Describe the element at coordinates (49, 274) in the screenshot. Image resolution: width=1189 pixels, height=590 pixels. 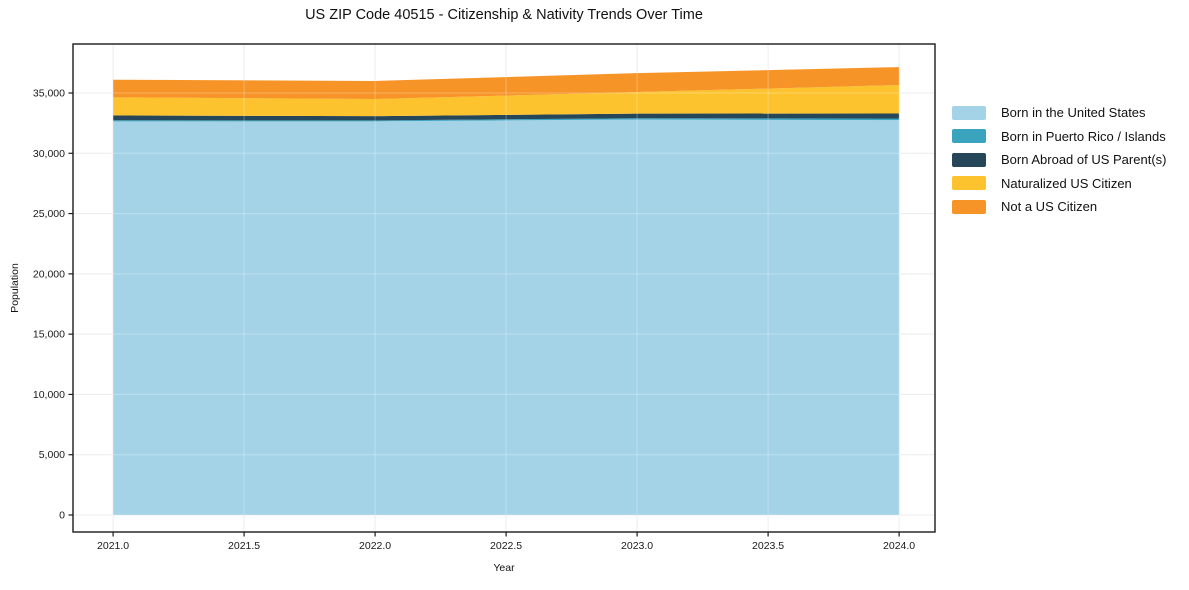
I see `y-tick-label: 20,000` at that location.